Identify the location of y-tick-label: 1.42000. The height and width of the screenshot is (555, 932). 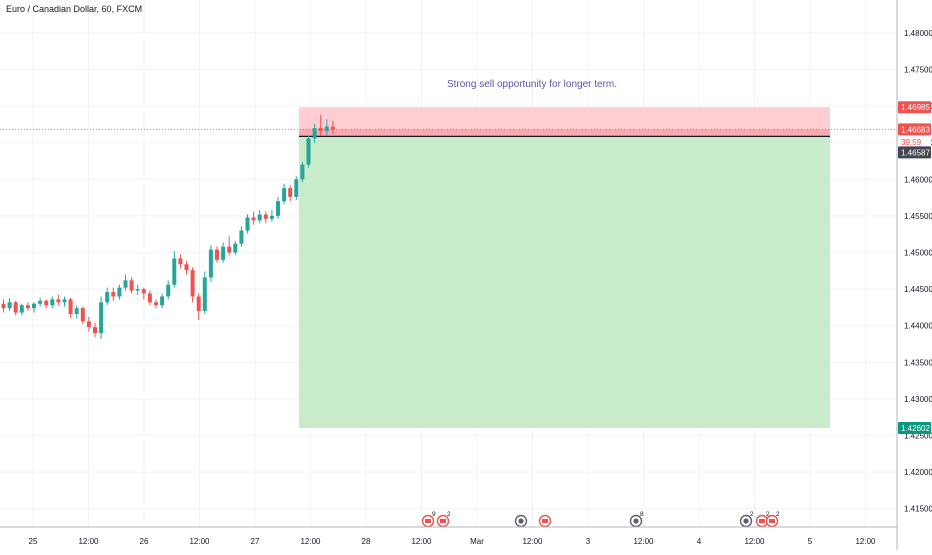
(918, 472).